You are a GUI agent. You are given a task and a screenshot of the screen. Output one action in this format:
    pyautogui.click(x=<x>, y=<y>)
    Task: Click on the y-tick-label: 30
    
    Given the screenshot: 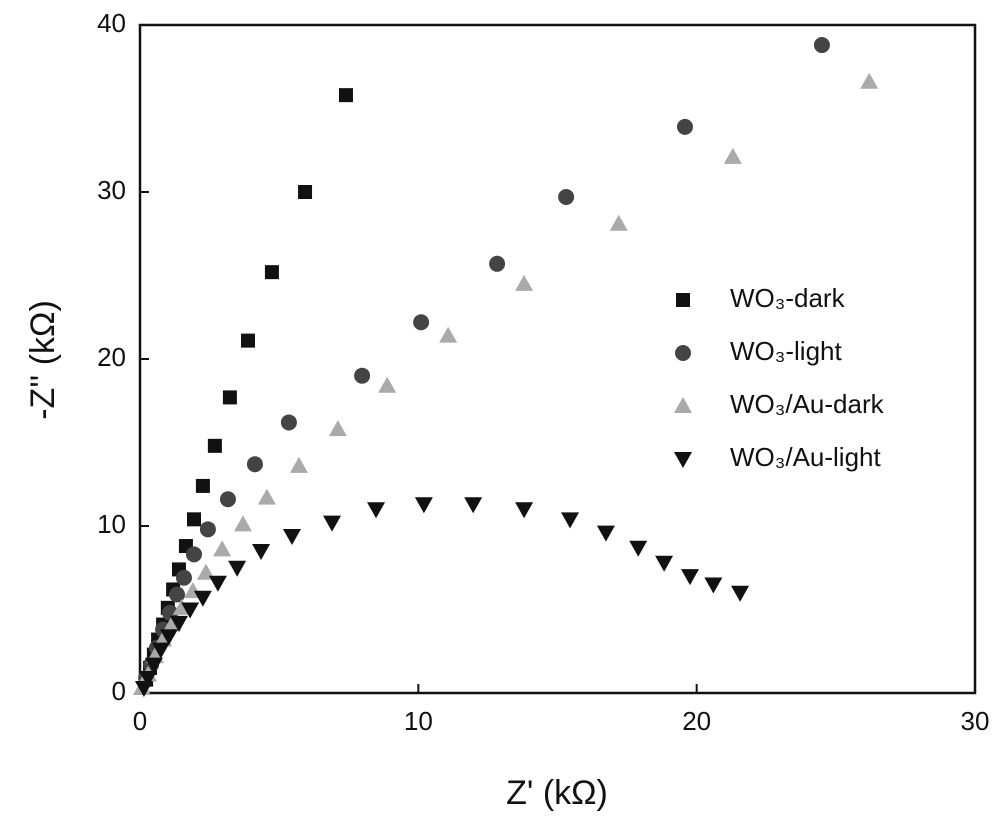 What is the action you would take?
    pyautogui.click(x=111, y=190)
    